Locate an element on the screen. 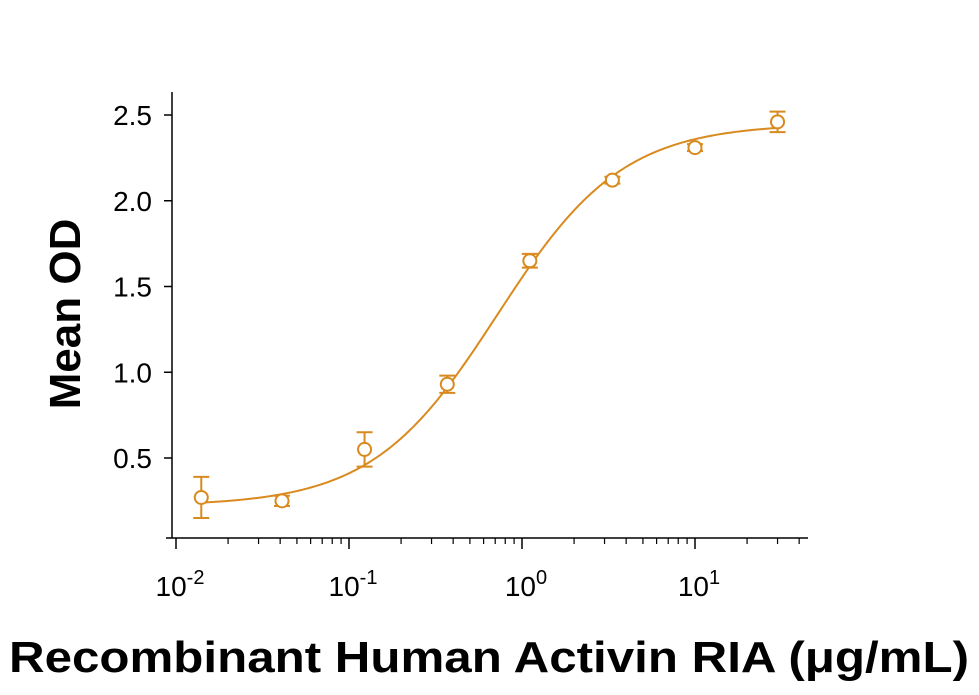 The width and height of the screenshot is (979, 695). x-tick-label: 10¹ is located at coordinates (699, 584).